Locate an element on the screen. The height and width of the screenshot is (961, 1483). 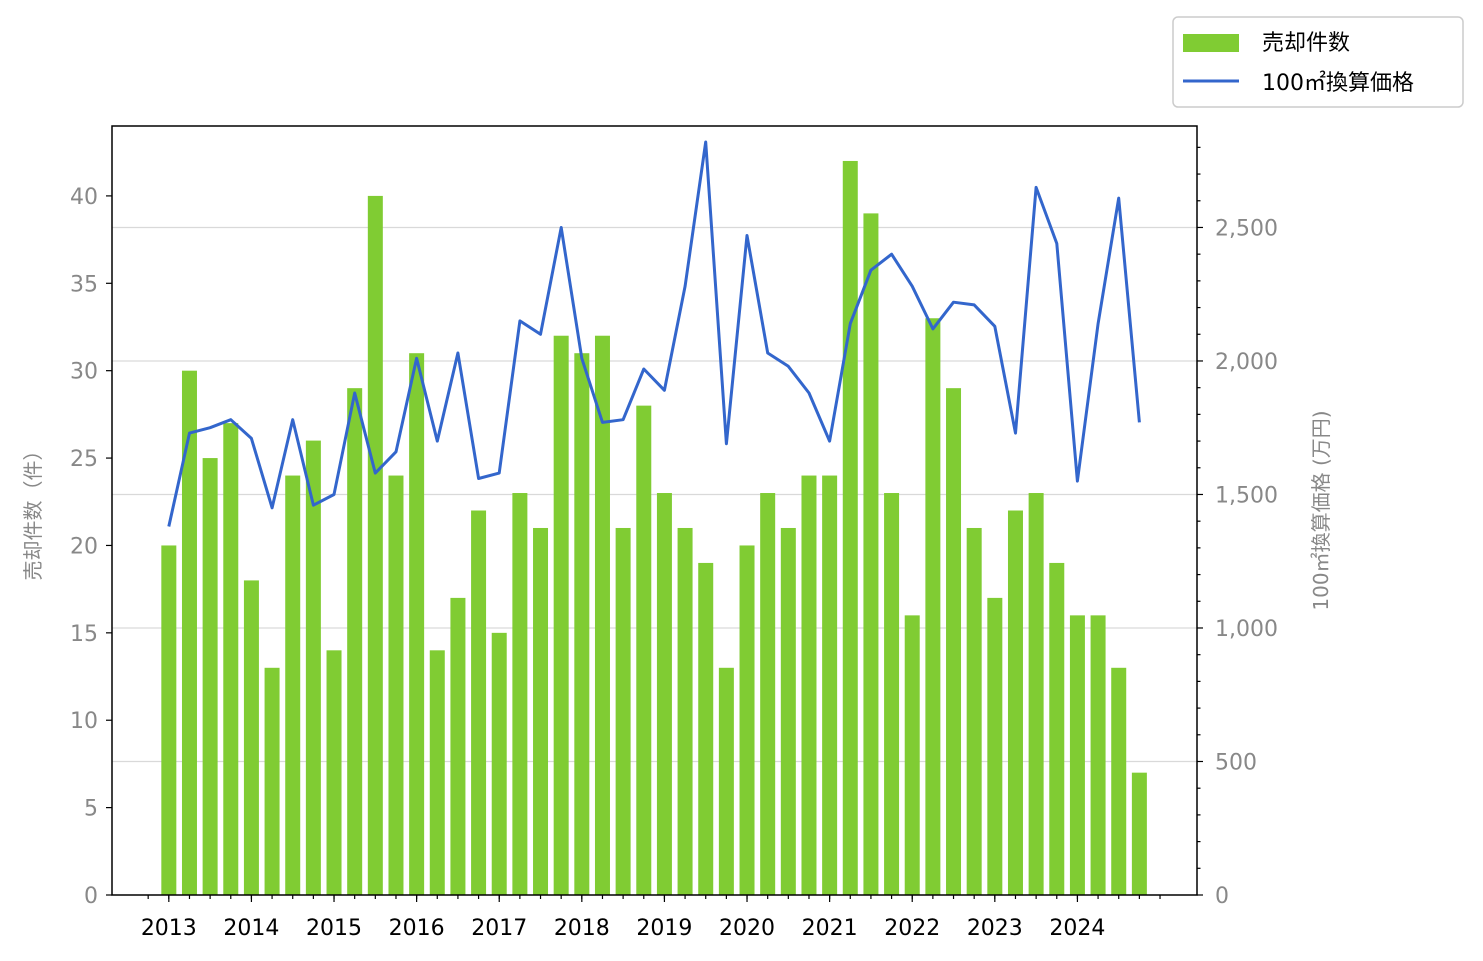
left-tick-label: 25 is located at coordinates (84, 459).